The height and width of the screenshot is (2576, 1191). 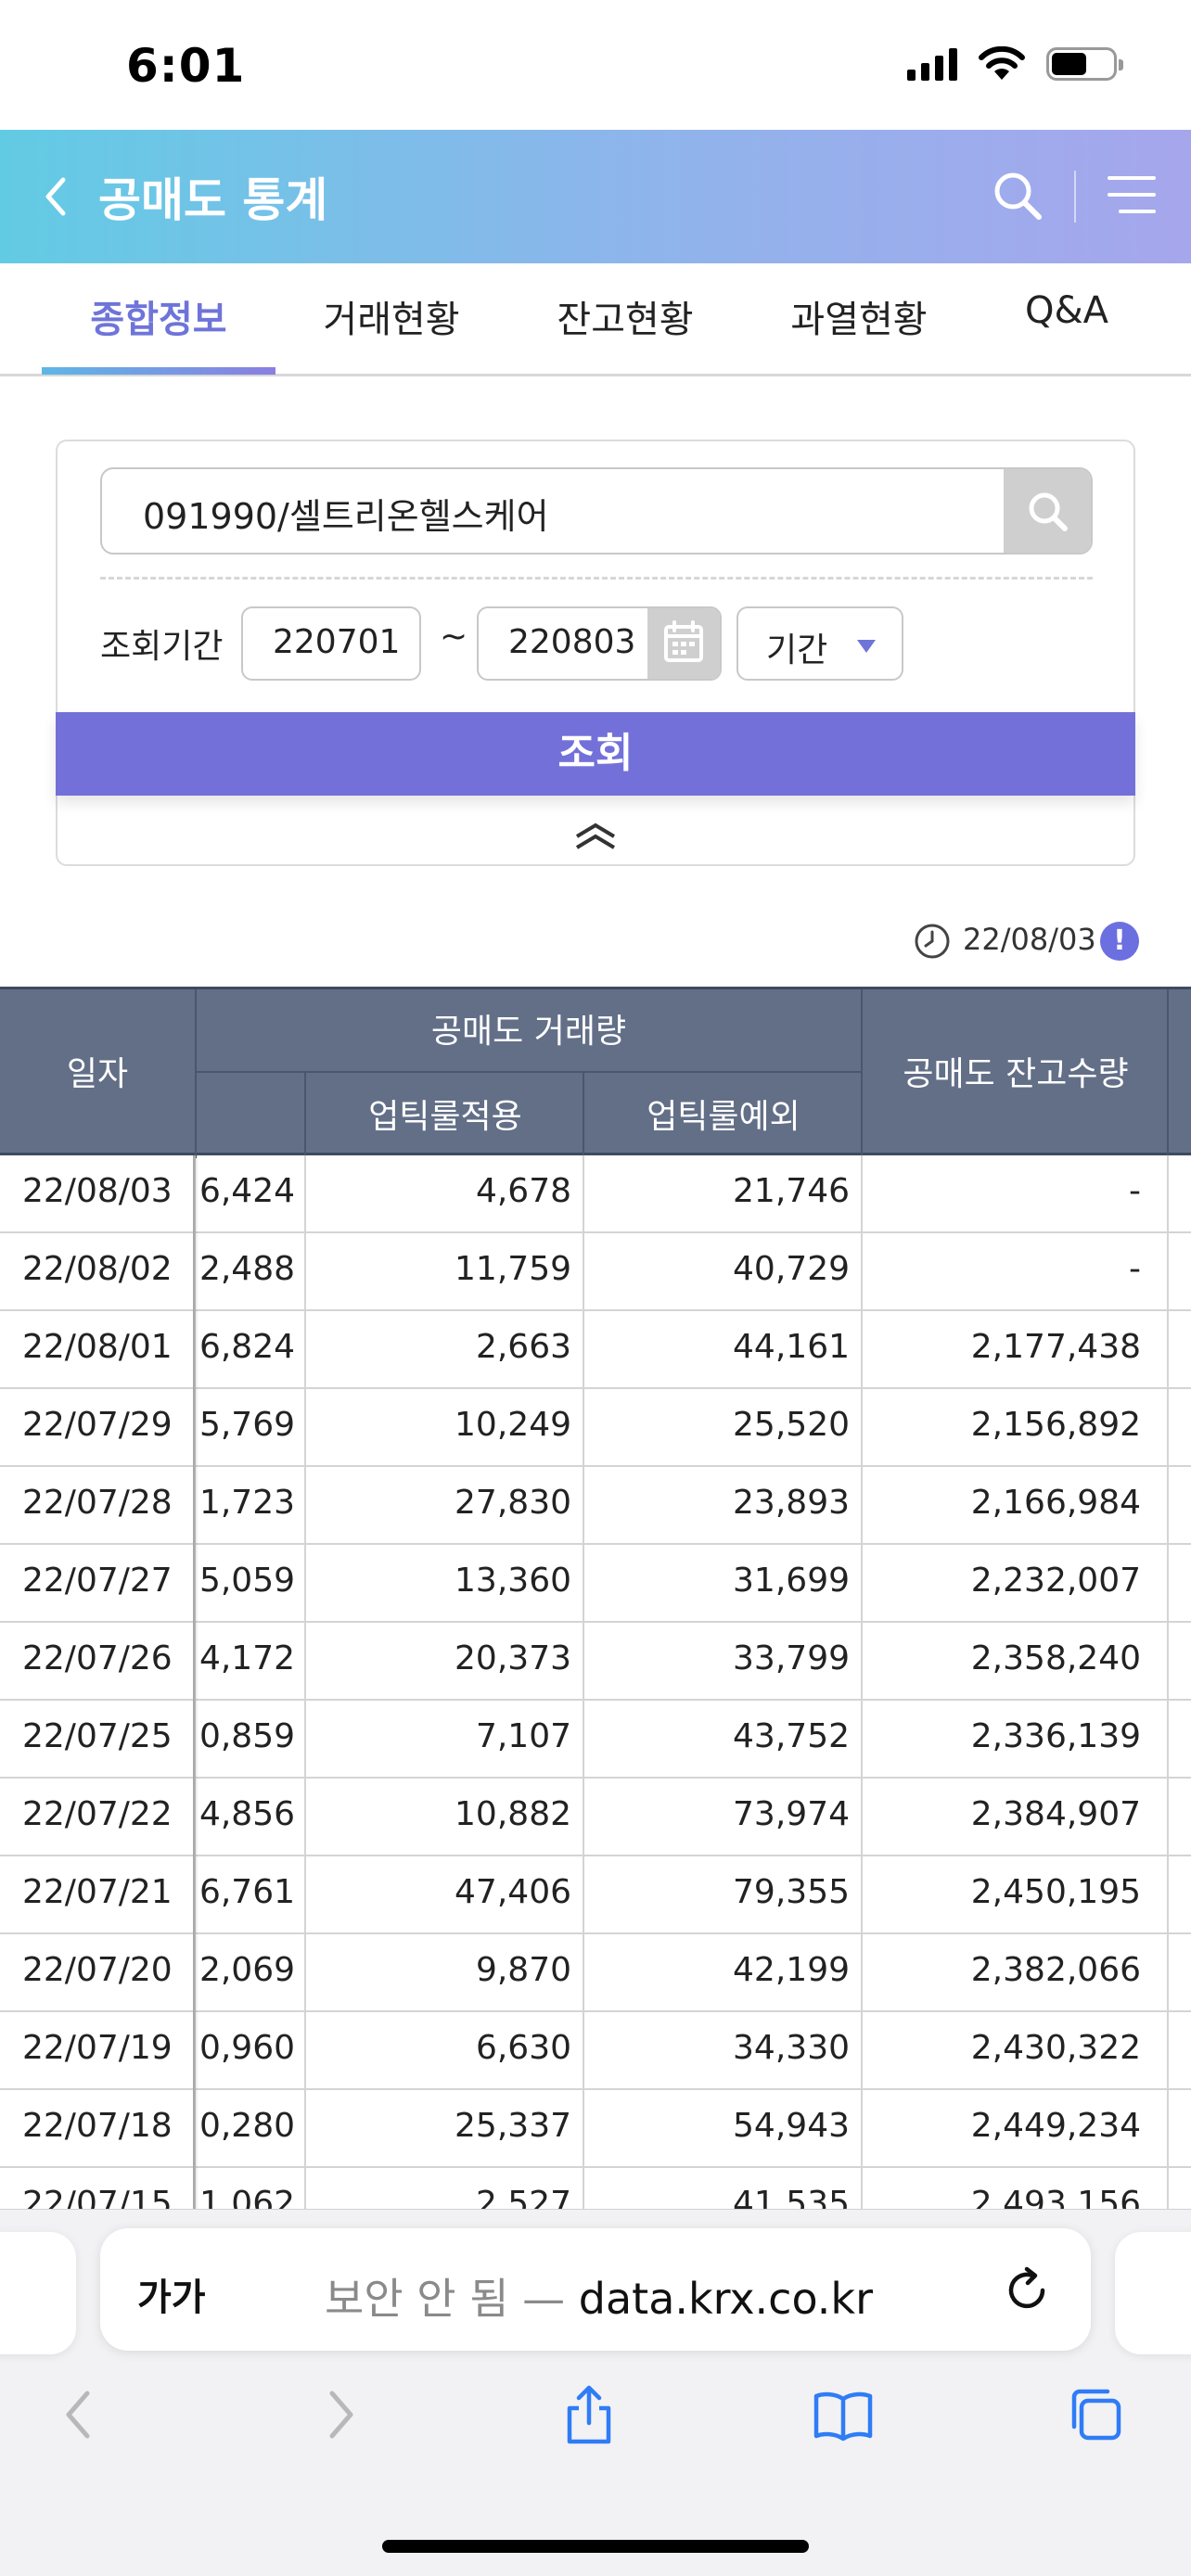 What do you see at coordinates (1055, 1814) in the screenshot?
I see `row-balance: 2,384,907` at bounding box center [1055, 1814].